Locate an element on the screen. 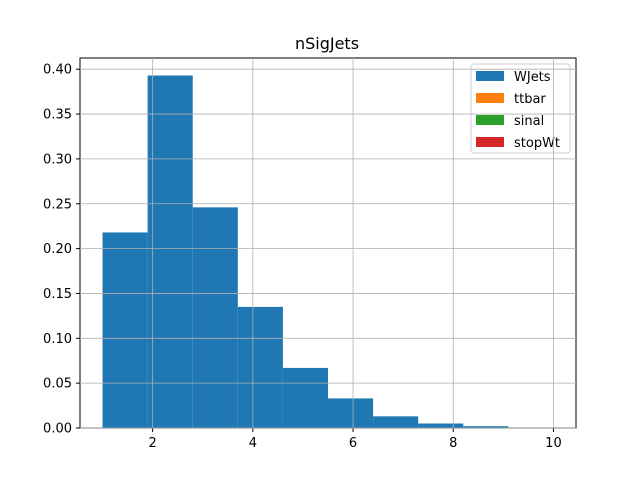  y-tick-label: 0.15 is located at coordinates (57, 294).